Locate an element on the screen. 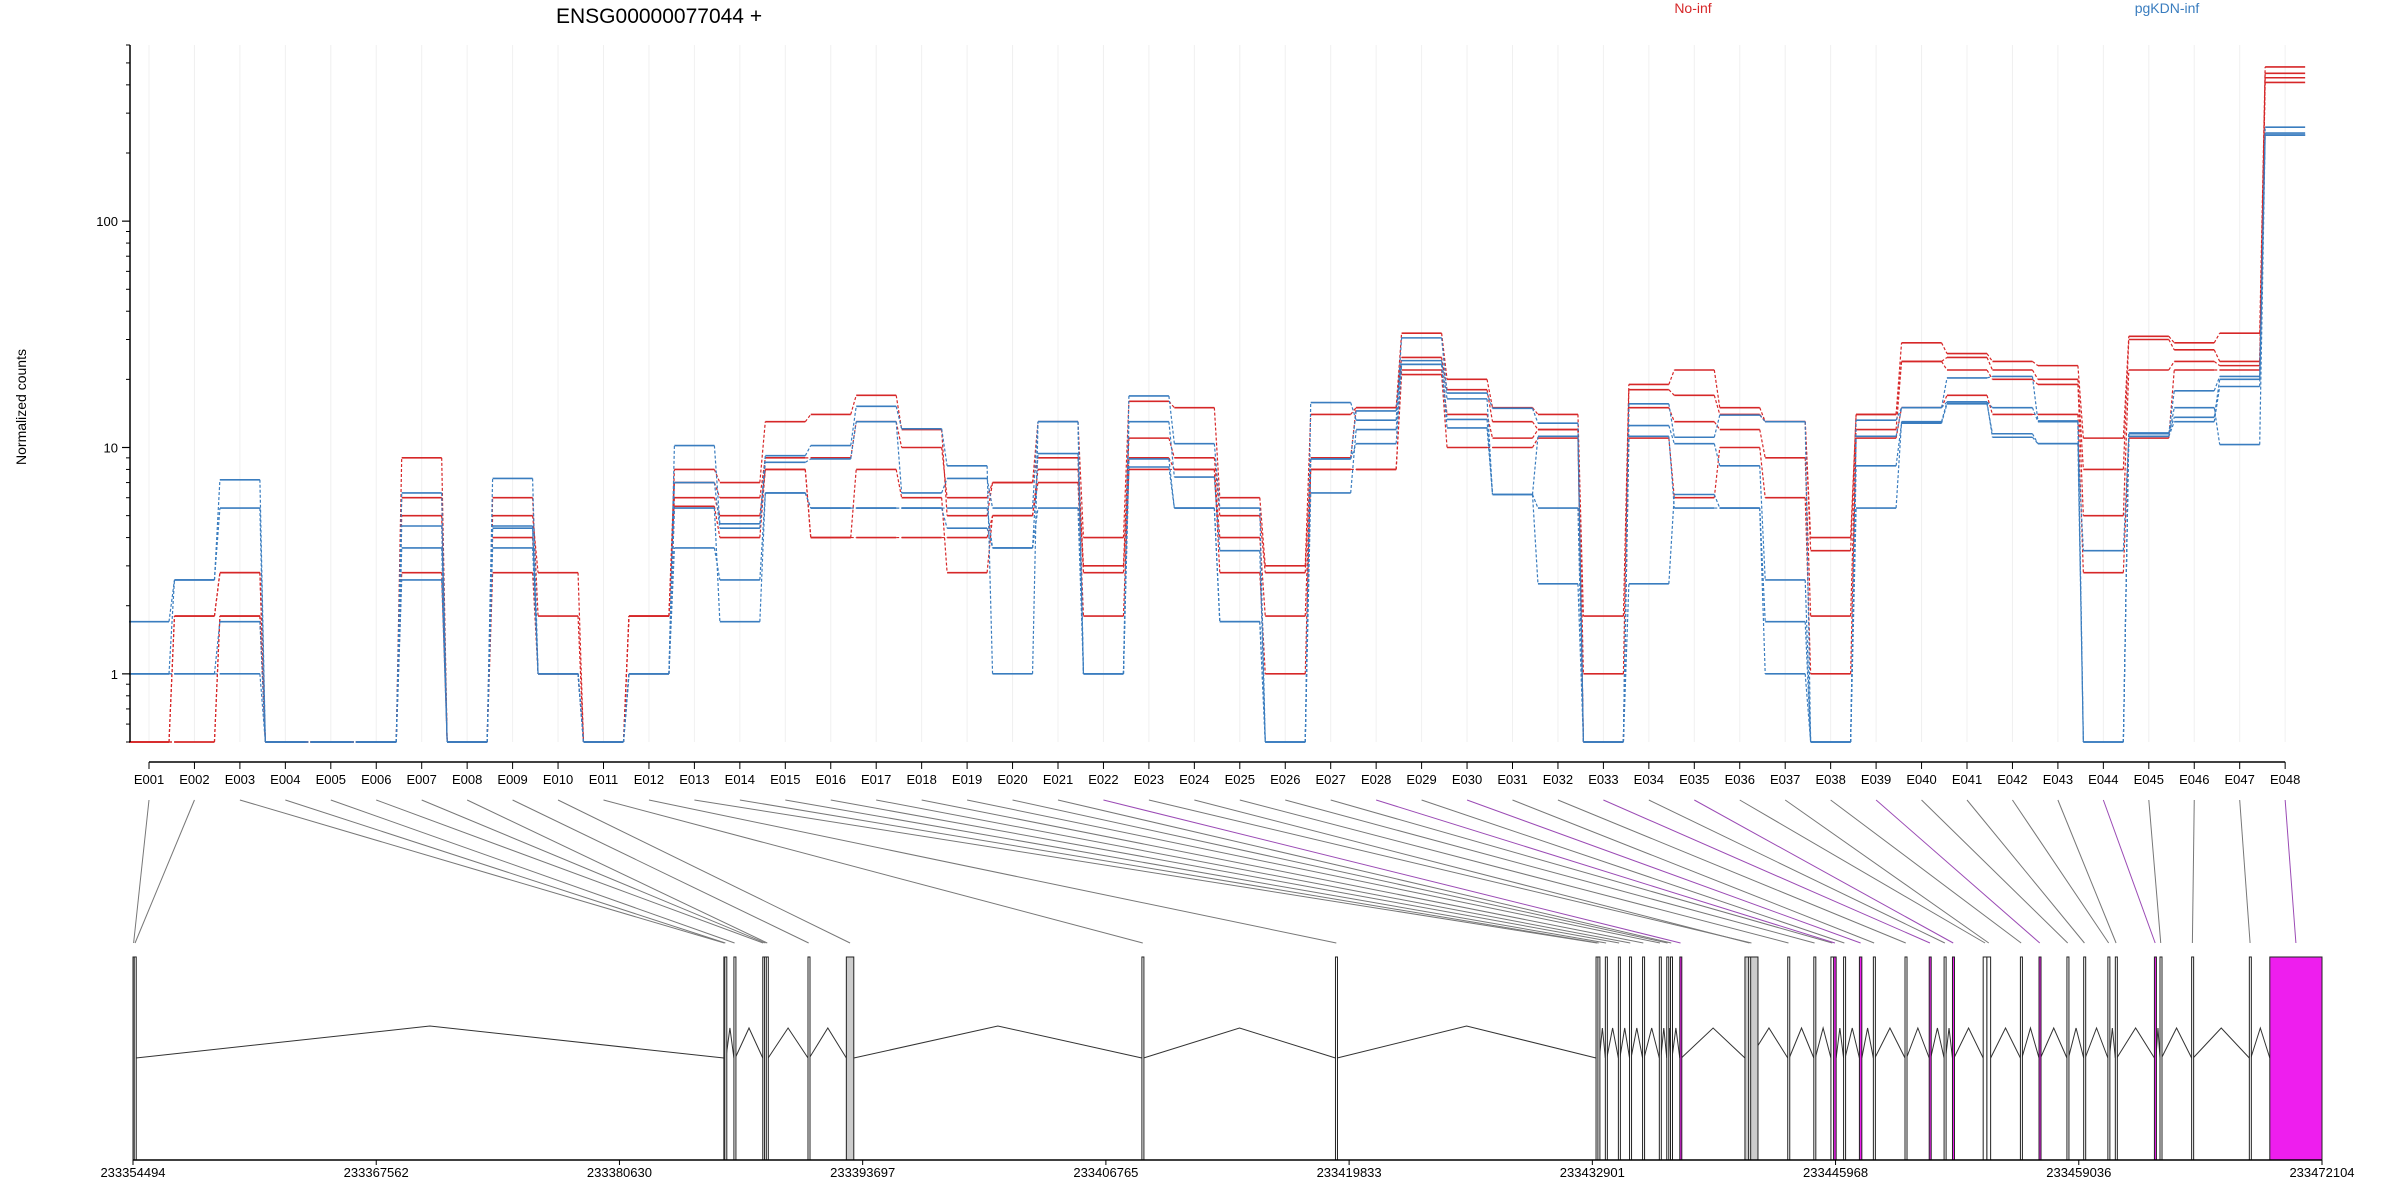 Image resolution: width=2400 pixels, height=1200 pixels. connector-e002 is located at coordinates (164, 871).